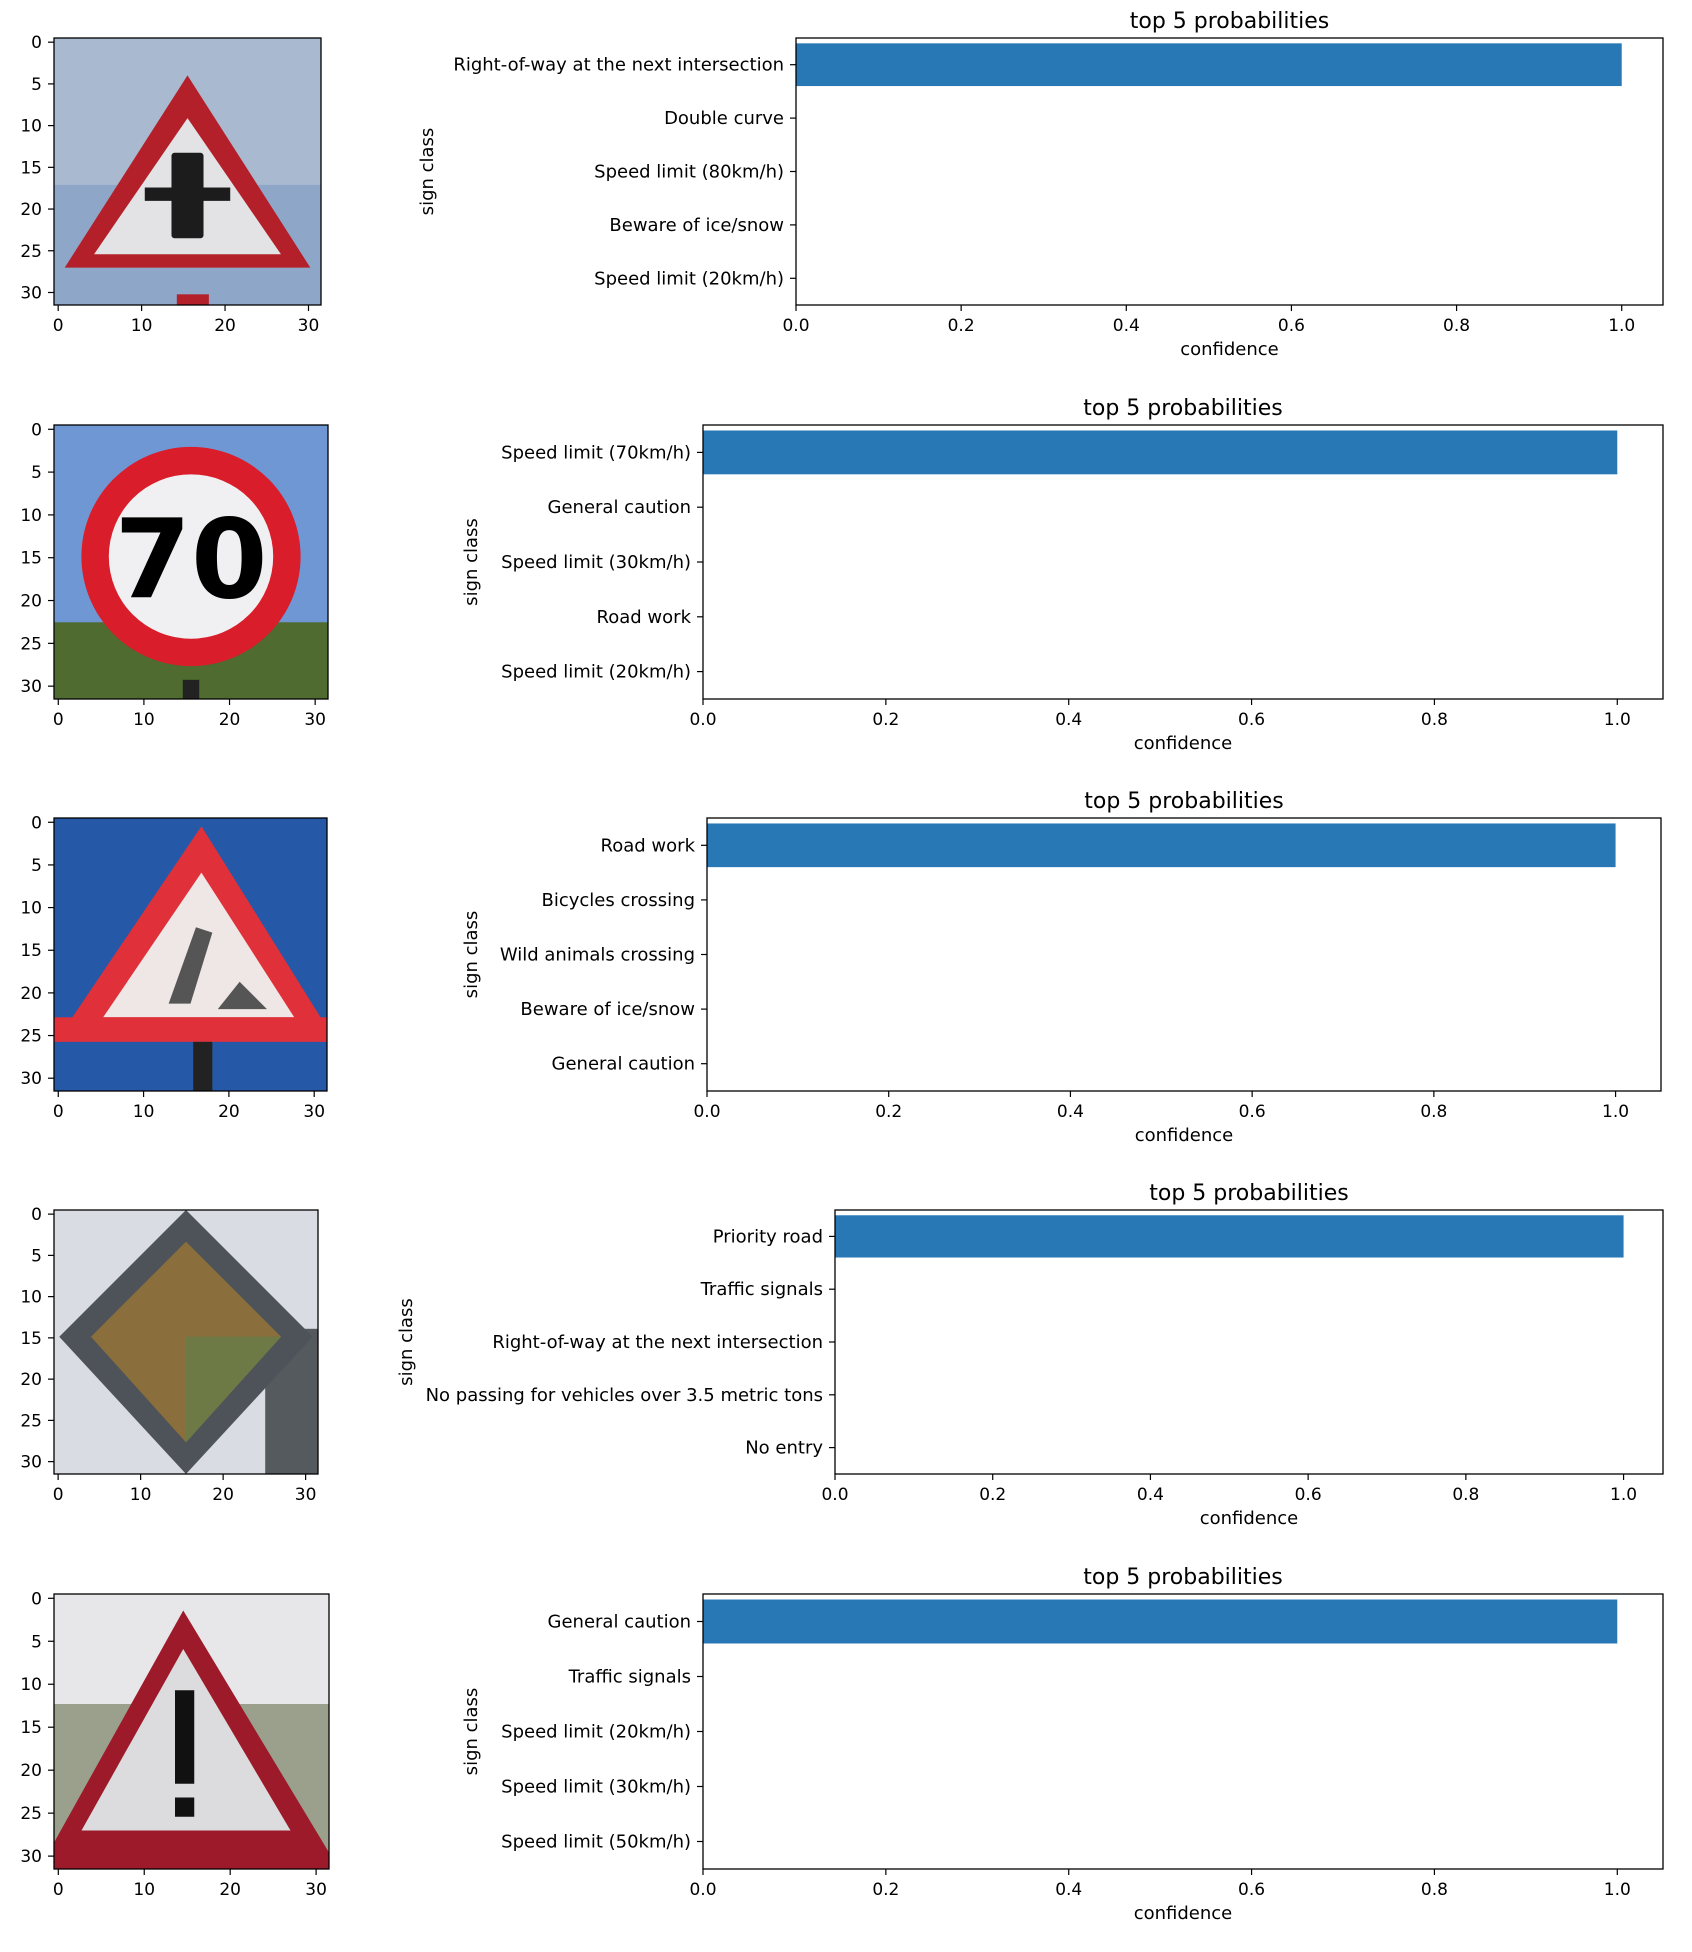 This screenshot has width=1692, height=1952. I want to click on thumb-bottom-bar, so click(190, 1029).